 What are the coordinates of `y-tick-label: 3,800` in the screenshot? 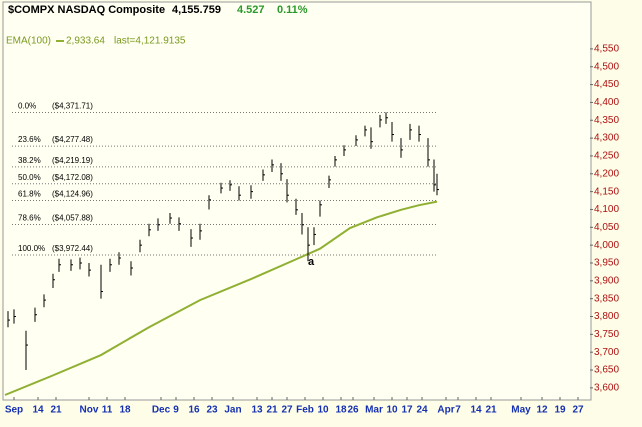 It's located at (606, 316).